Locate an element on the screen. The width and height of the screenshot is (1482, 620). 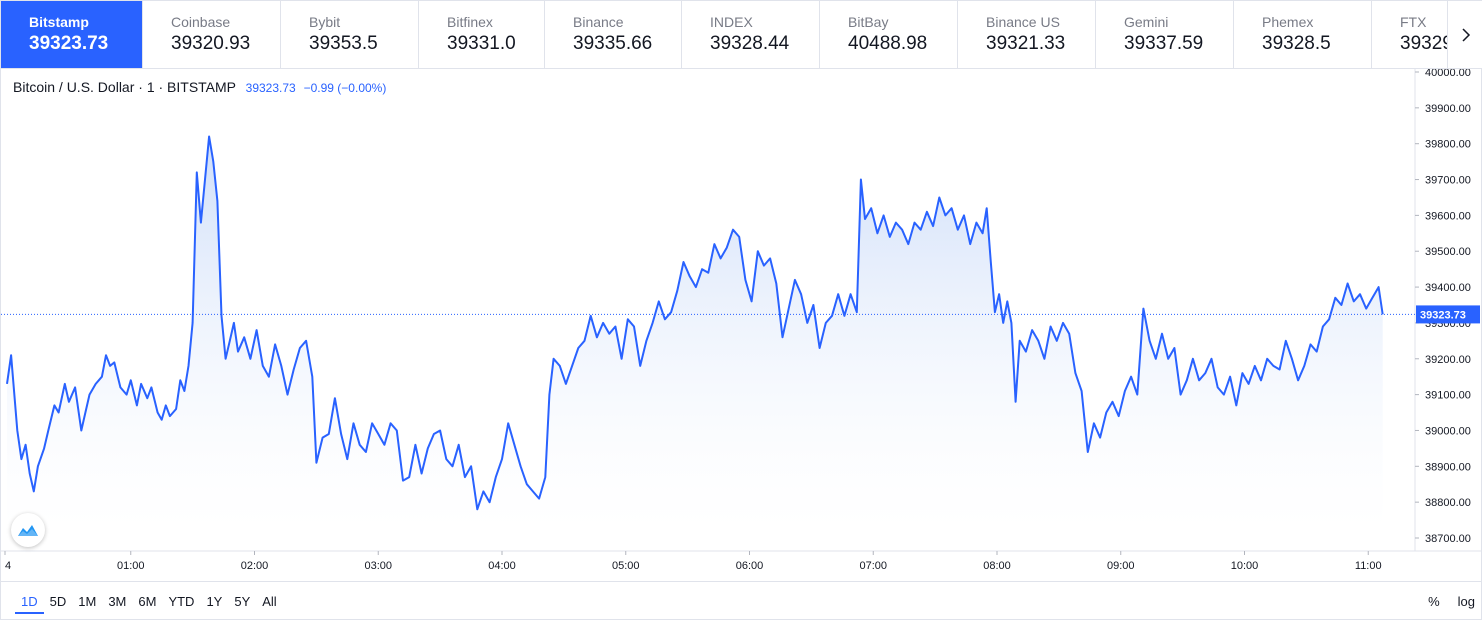
exchange-price: 39331.0 is located at coordinates (481, 43).